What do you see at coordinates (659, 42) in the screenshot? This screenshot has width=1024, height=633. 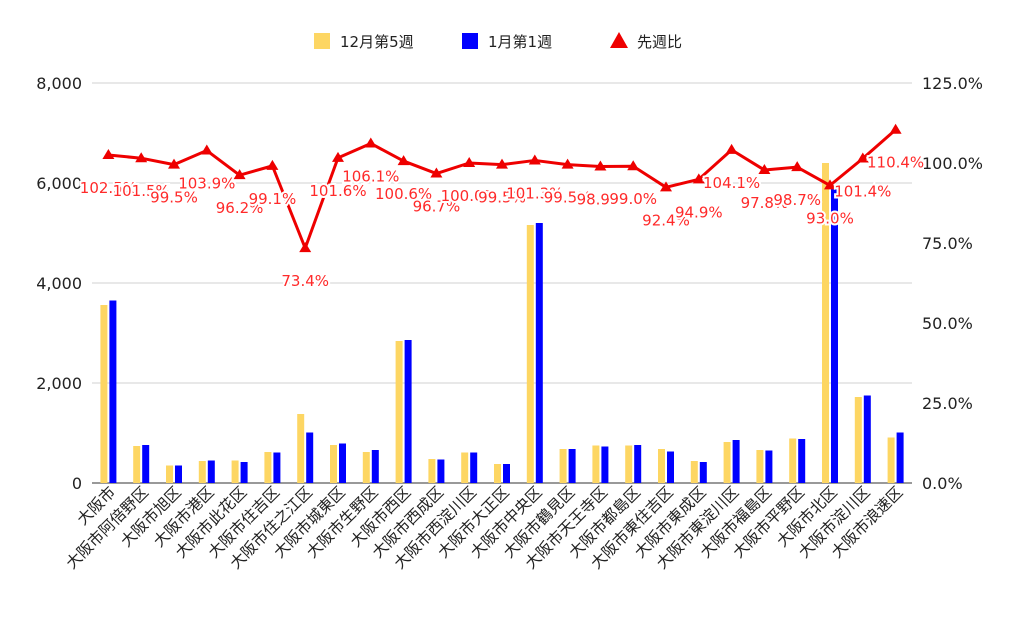 I see `legend-label: 先週比` at bounding box center [659, 42].